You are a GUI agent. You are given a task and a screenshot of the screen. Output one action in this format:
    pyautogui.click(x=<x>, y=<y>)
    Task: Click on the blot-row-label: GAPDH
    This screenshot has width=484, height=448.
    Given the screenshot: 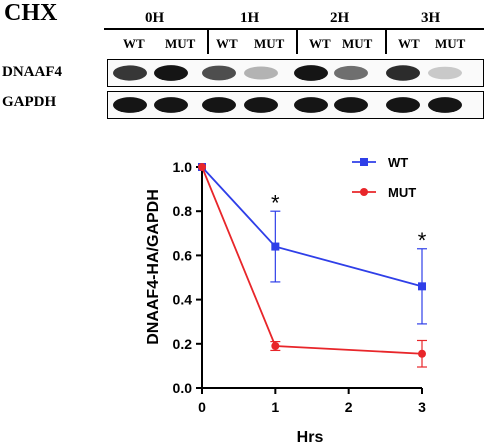 What is the action you would take?
    pyautogui.click(x=29, y=102)
    